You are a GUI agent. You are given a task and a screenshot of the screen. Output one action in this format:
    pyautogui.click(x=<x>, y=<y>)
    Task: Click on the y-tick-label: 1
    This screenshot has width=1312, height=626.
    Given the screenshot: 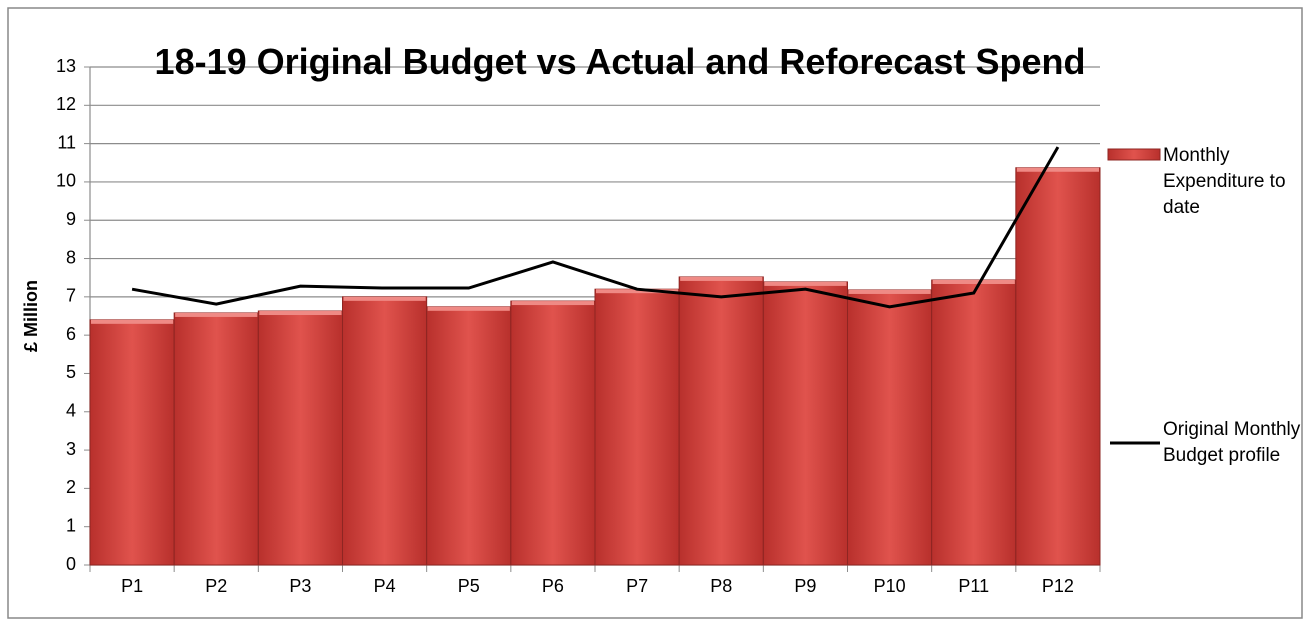 What is the action you would take?
    pyautogui.click(x=71, y=525)
    